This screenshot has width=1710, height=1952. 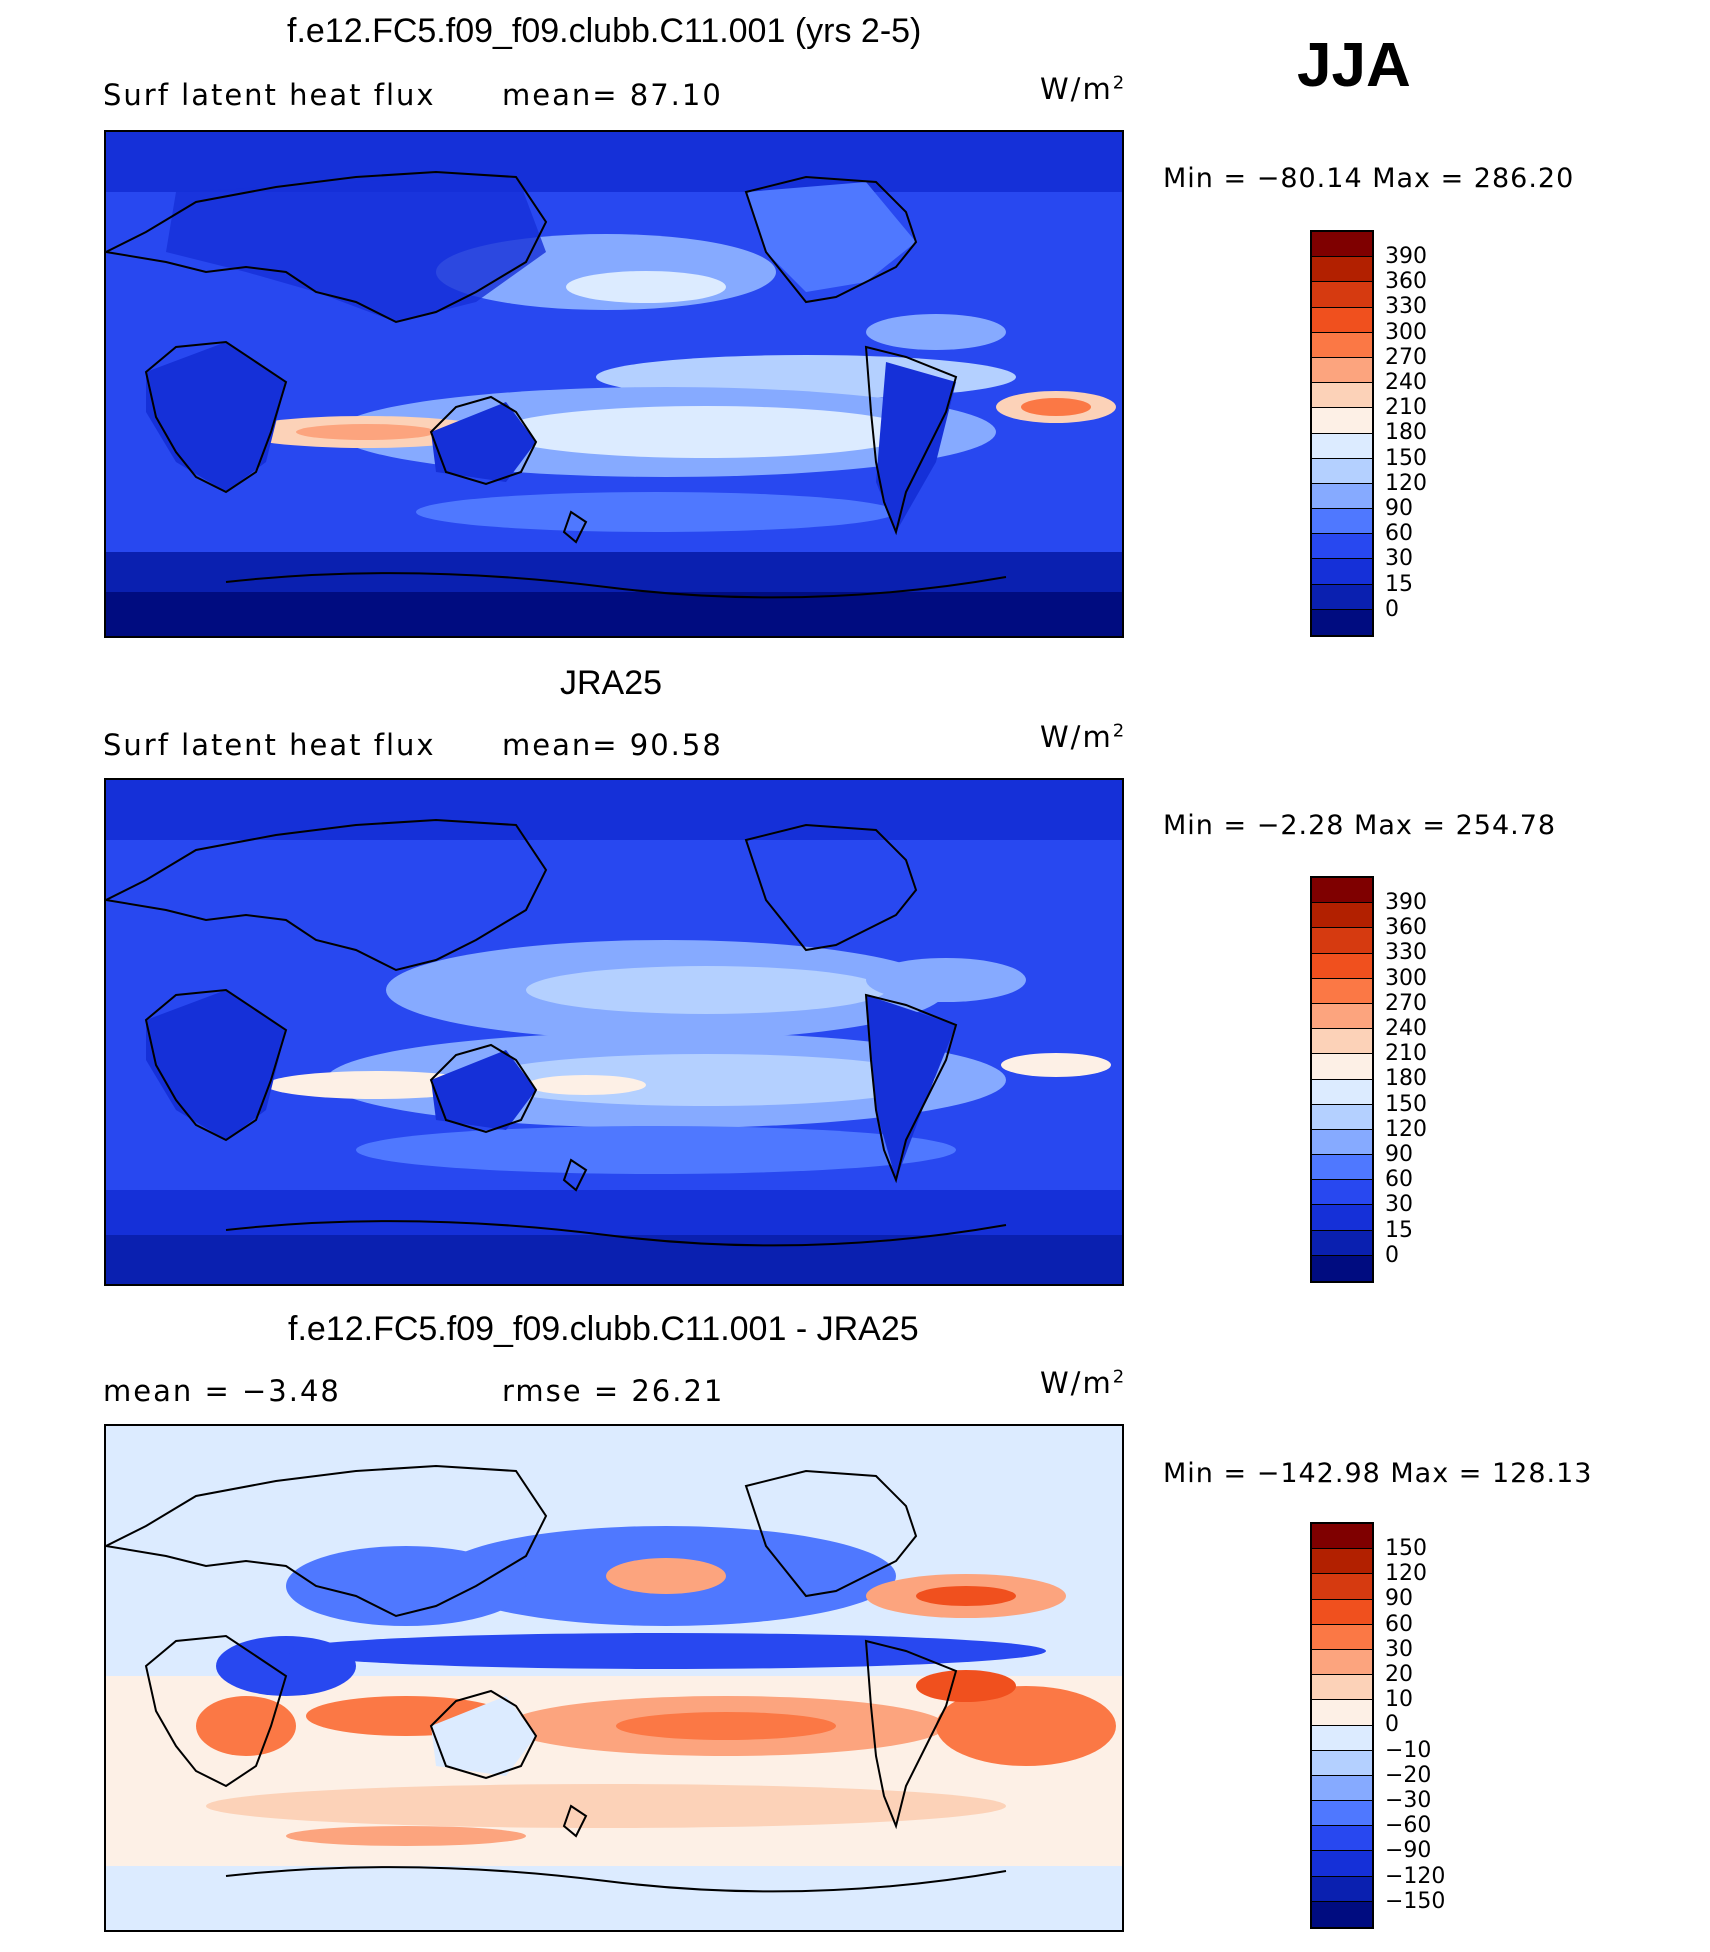 I want to click on colorbar-tick-label: 240, so click(x=1406, y=1029).